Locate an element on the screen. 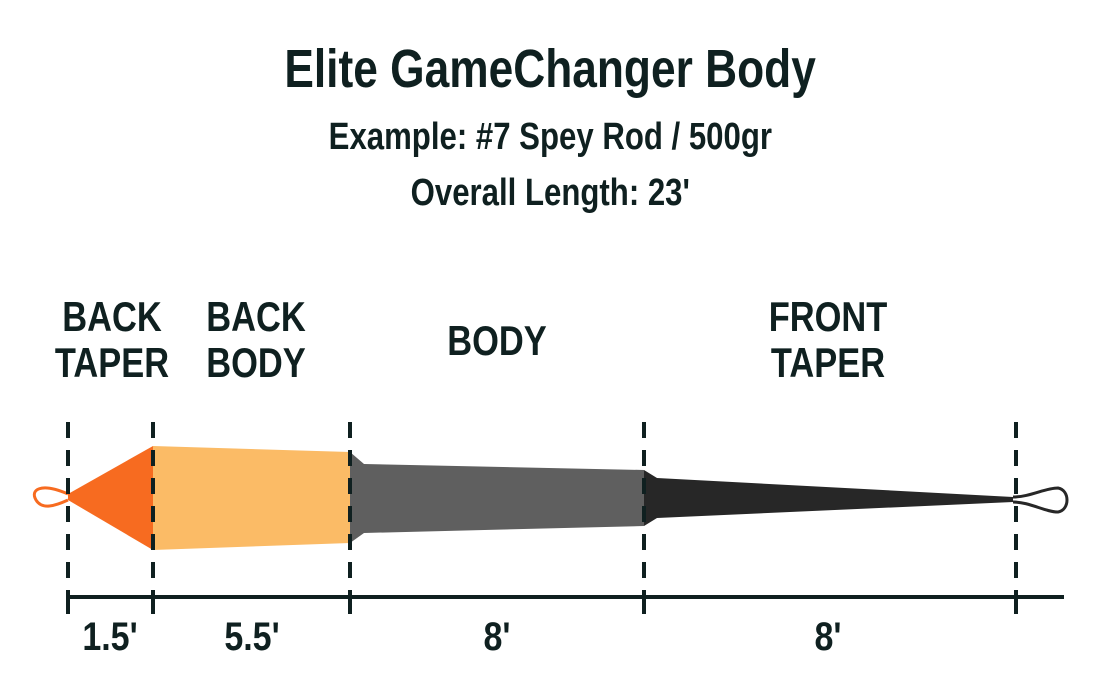 This screenshot has width=1100, height=699. title: Elite GameChanger Body is located at coordinates (550, 69).